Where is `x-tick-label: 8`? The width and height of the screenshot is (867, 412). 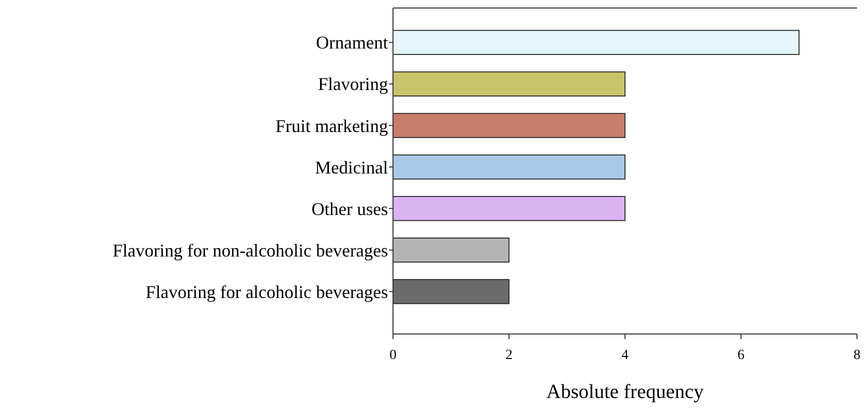
x-tick-label: 8 is located at coordinates (857, 355).